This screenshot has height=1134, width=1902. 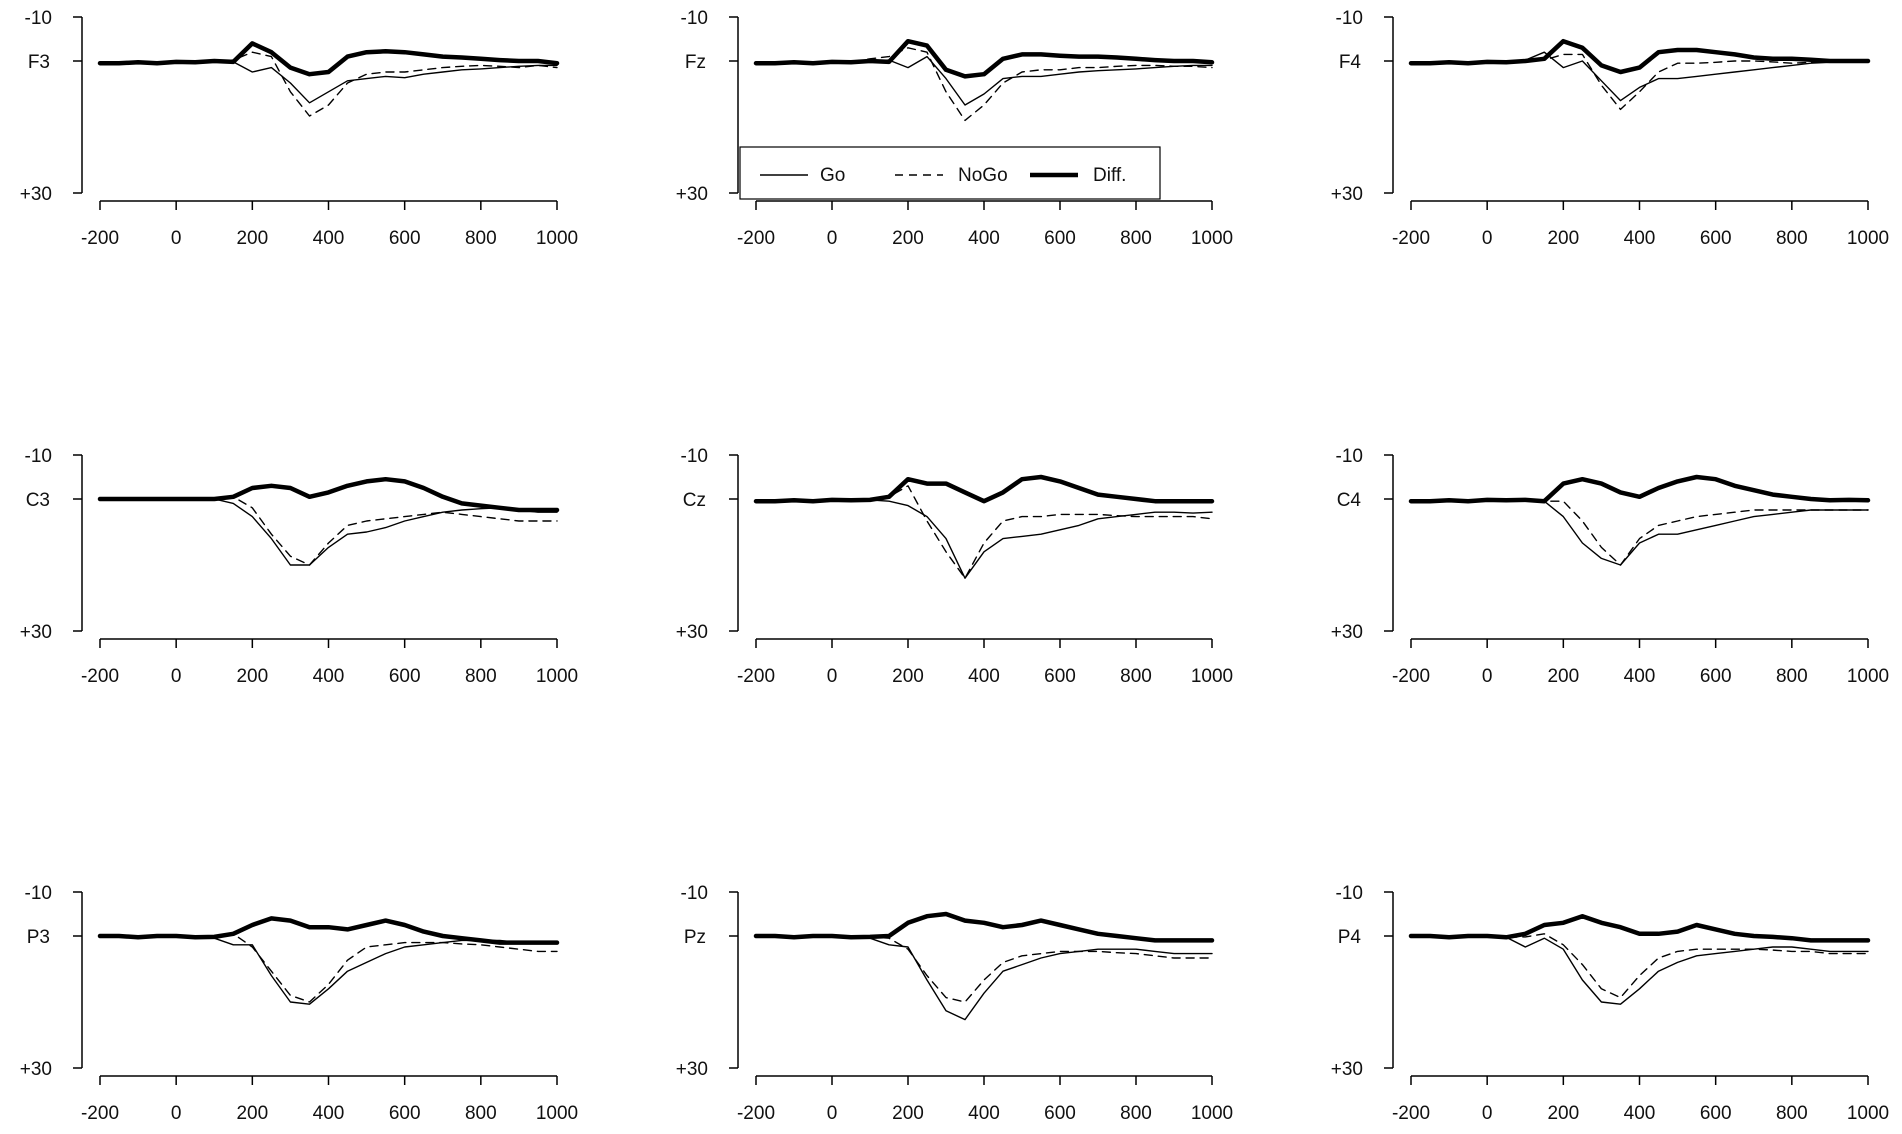 What do you see at coordinates (1350, 937) in the screenshot?
I see `channel-label: P4` at bounding box center [1350, 937].